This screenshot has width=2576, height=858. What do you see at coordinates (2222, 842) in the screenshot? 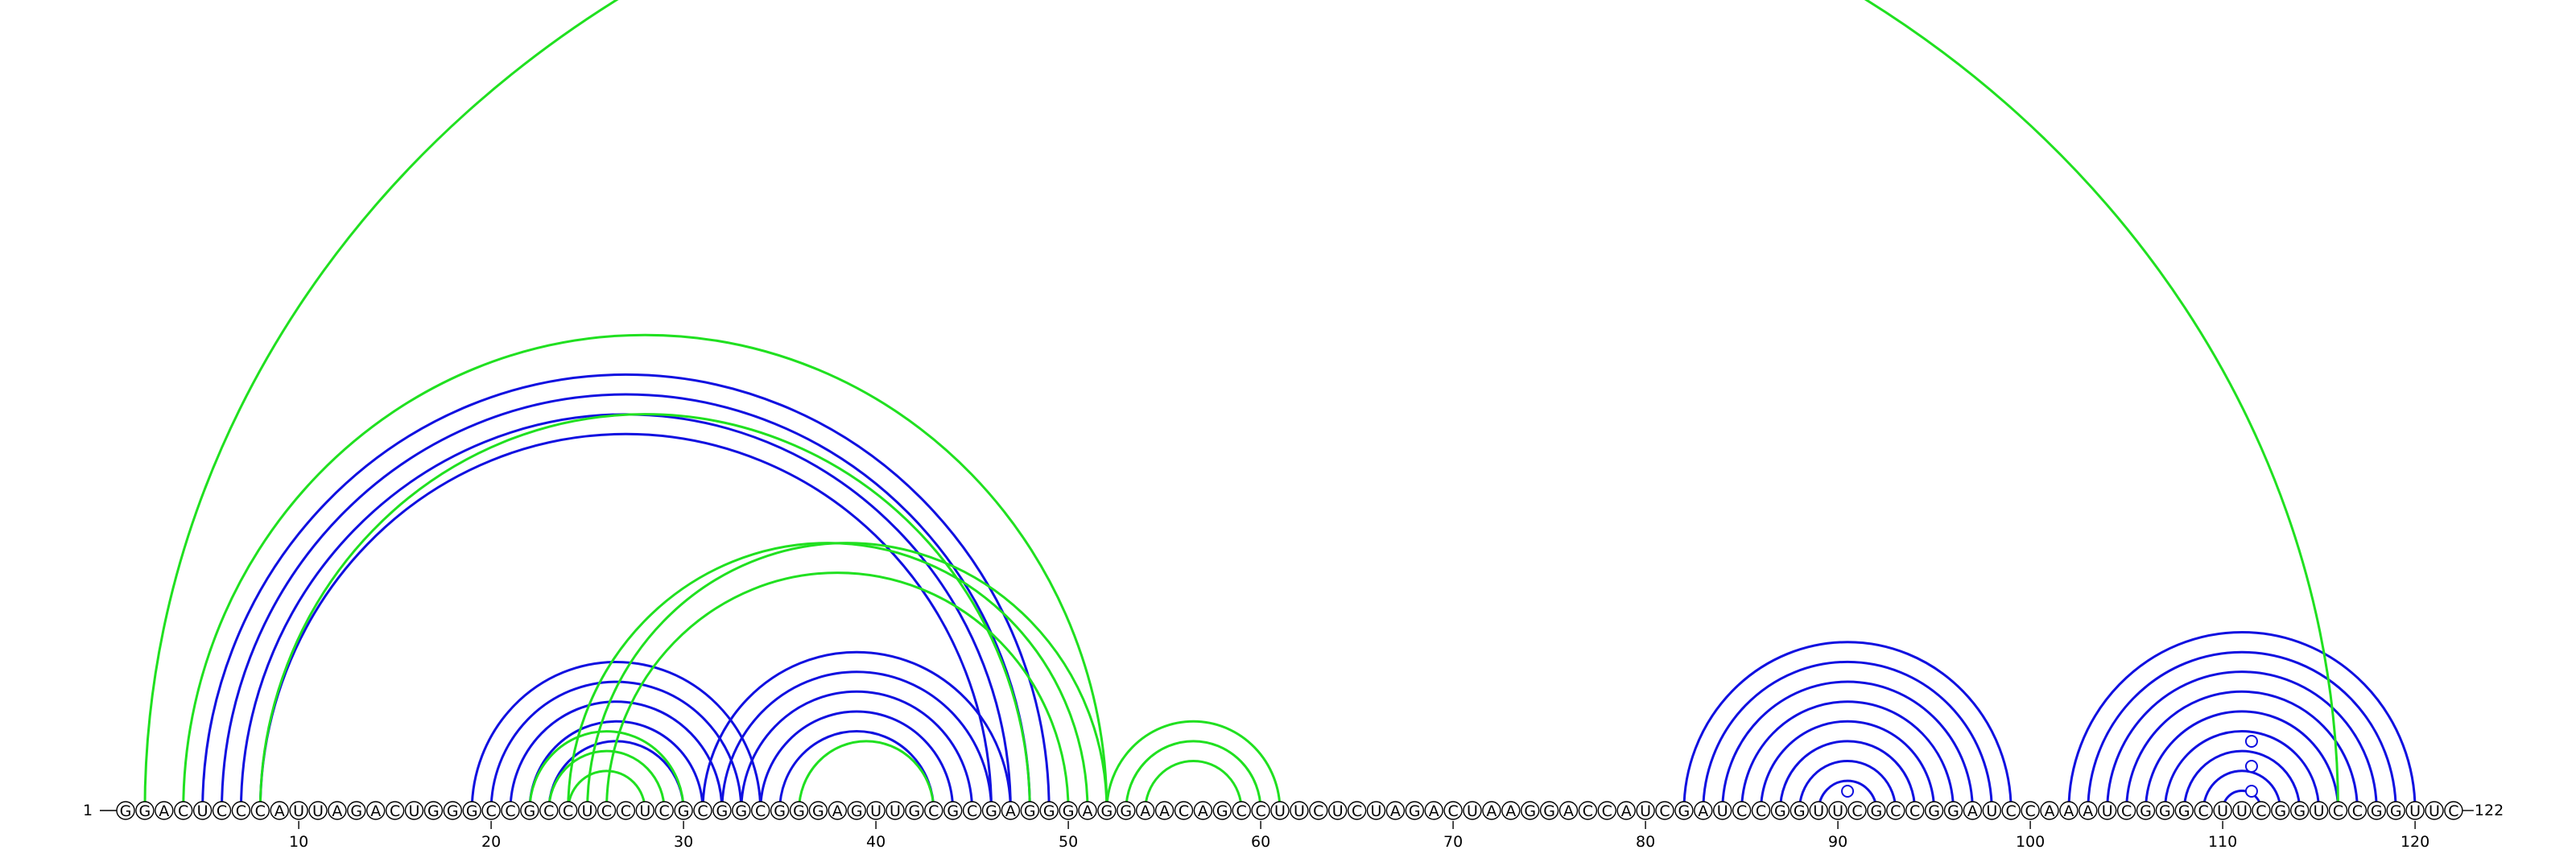
I see `axis-tick-label: 110` at bounding box center [2222, 842].